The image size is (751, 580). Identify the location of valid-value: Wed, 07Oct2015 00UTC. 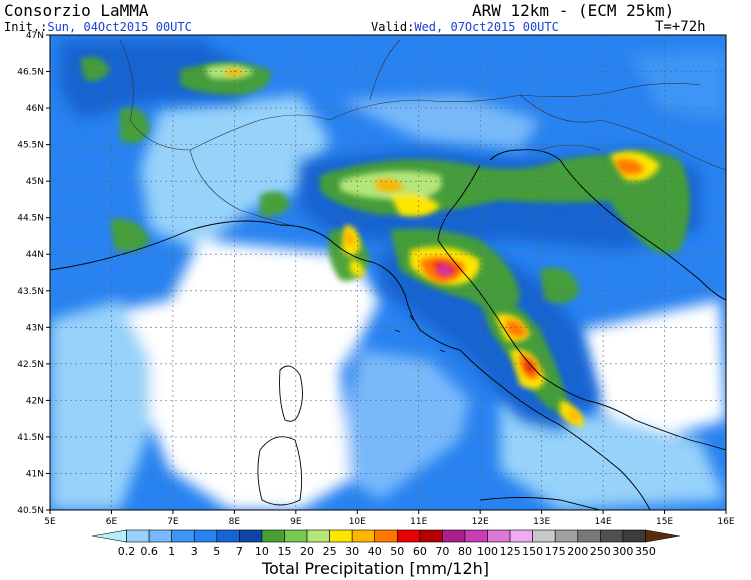
(486, 27).